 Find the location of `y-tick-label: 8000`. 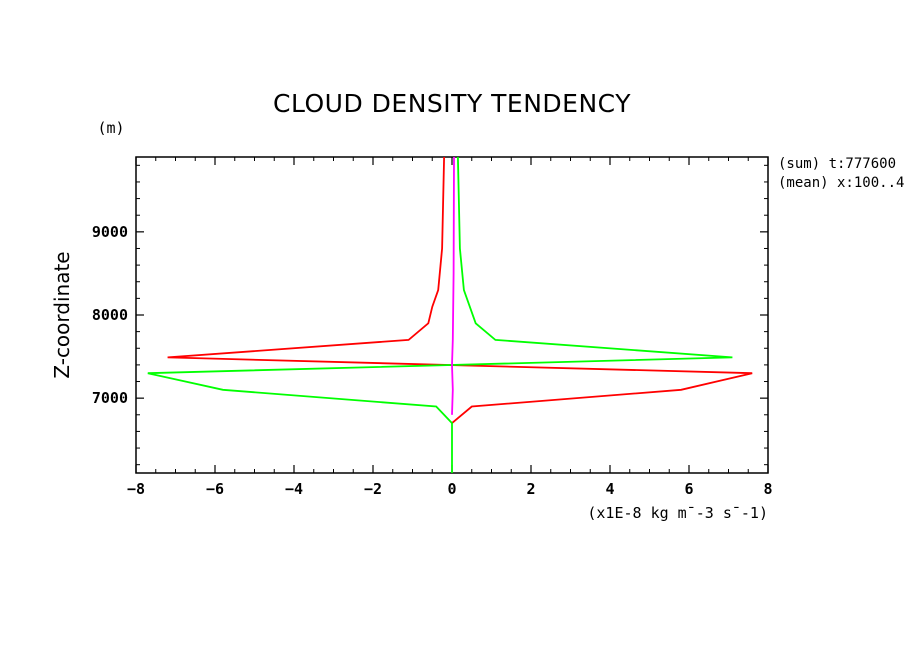

y-tick-label: 8000 is located at coordinates (110, 315).